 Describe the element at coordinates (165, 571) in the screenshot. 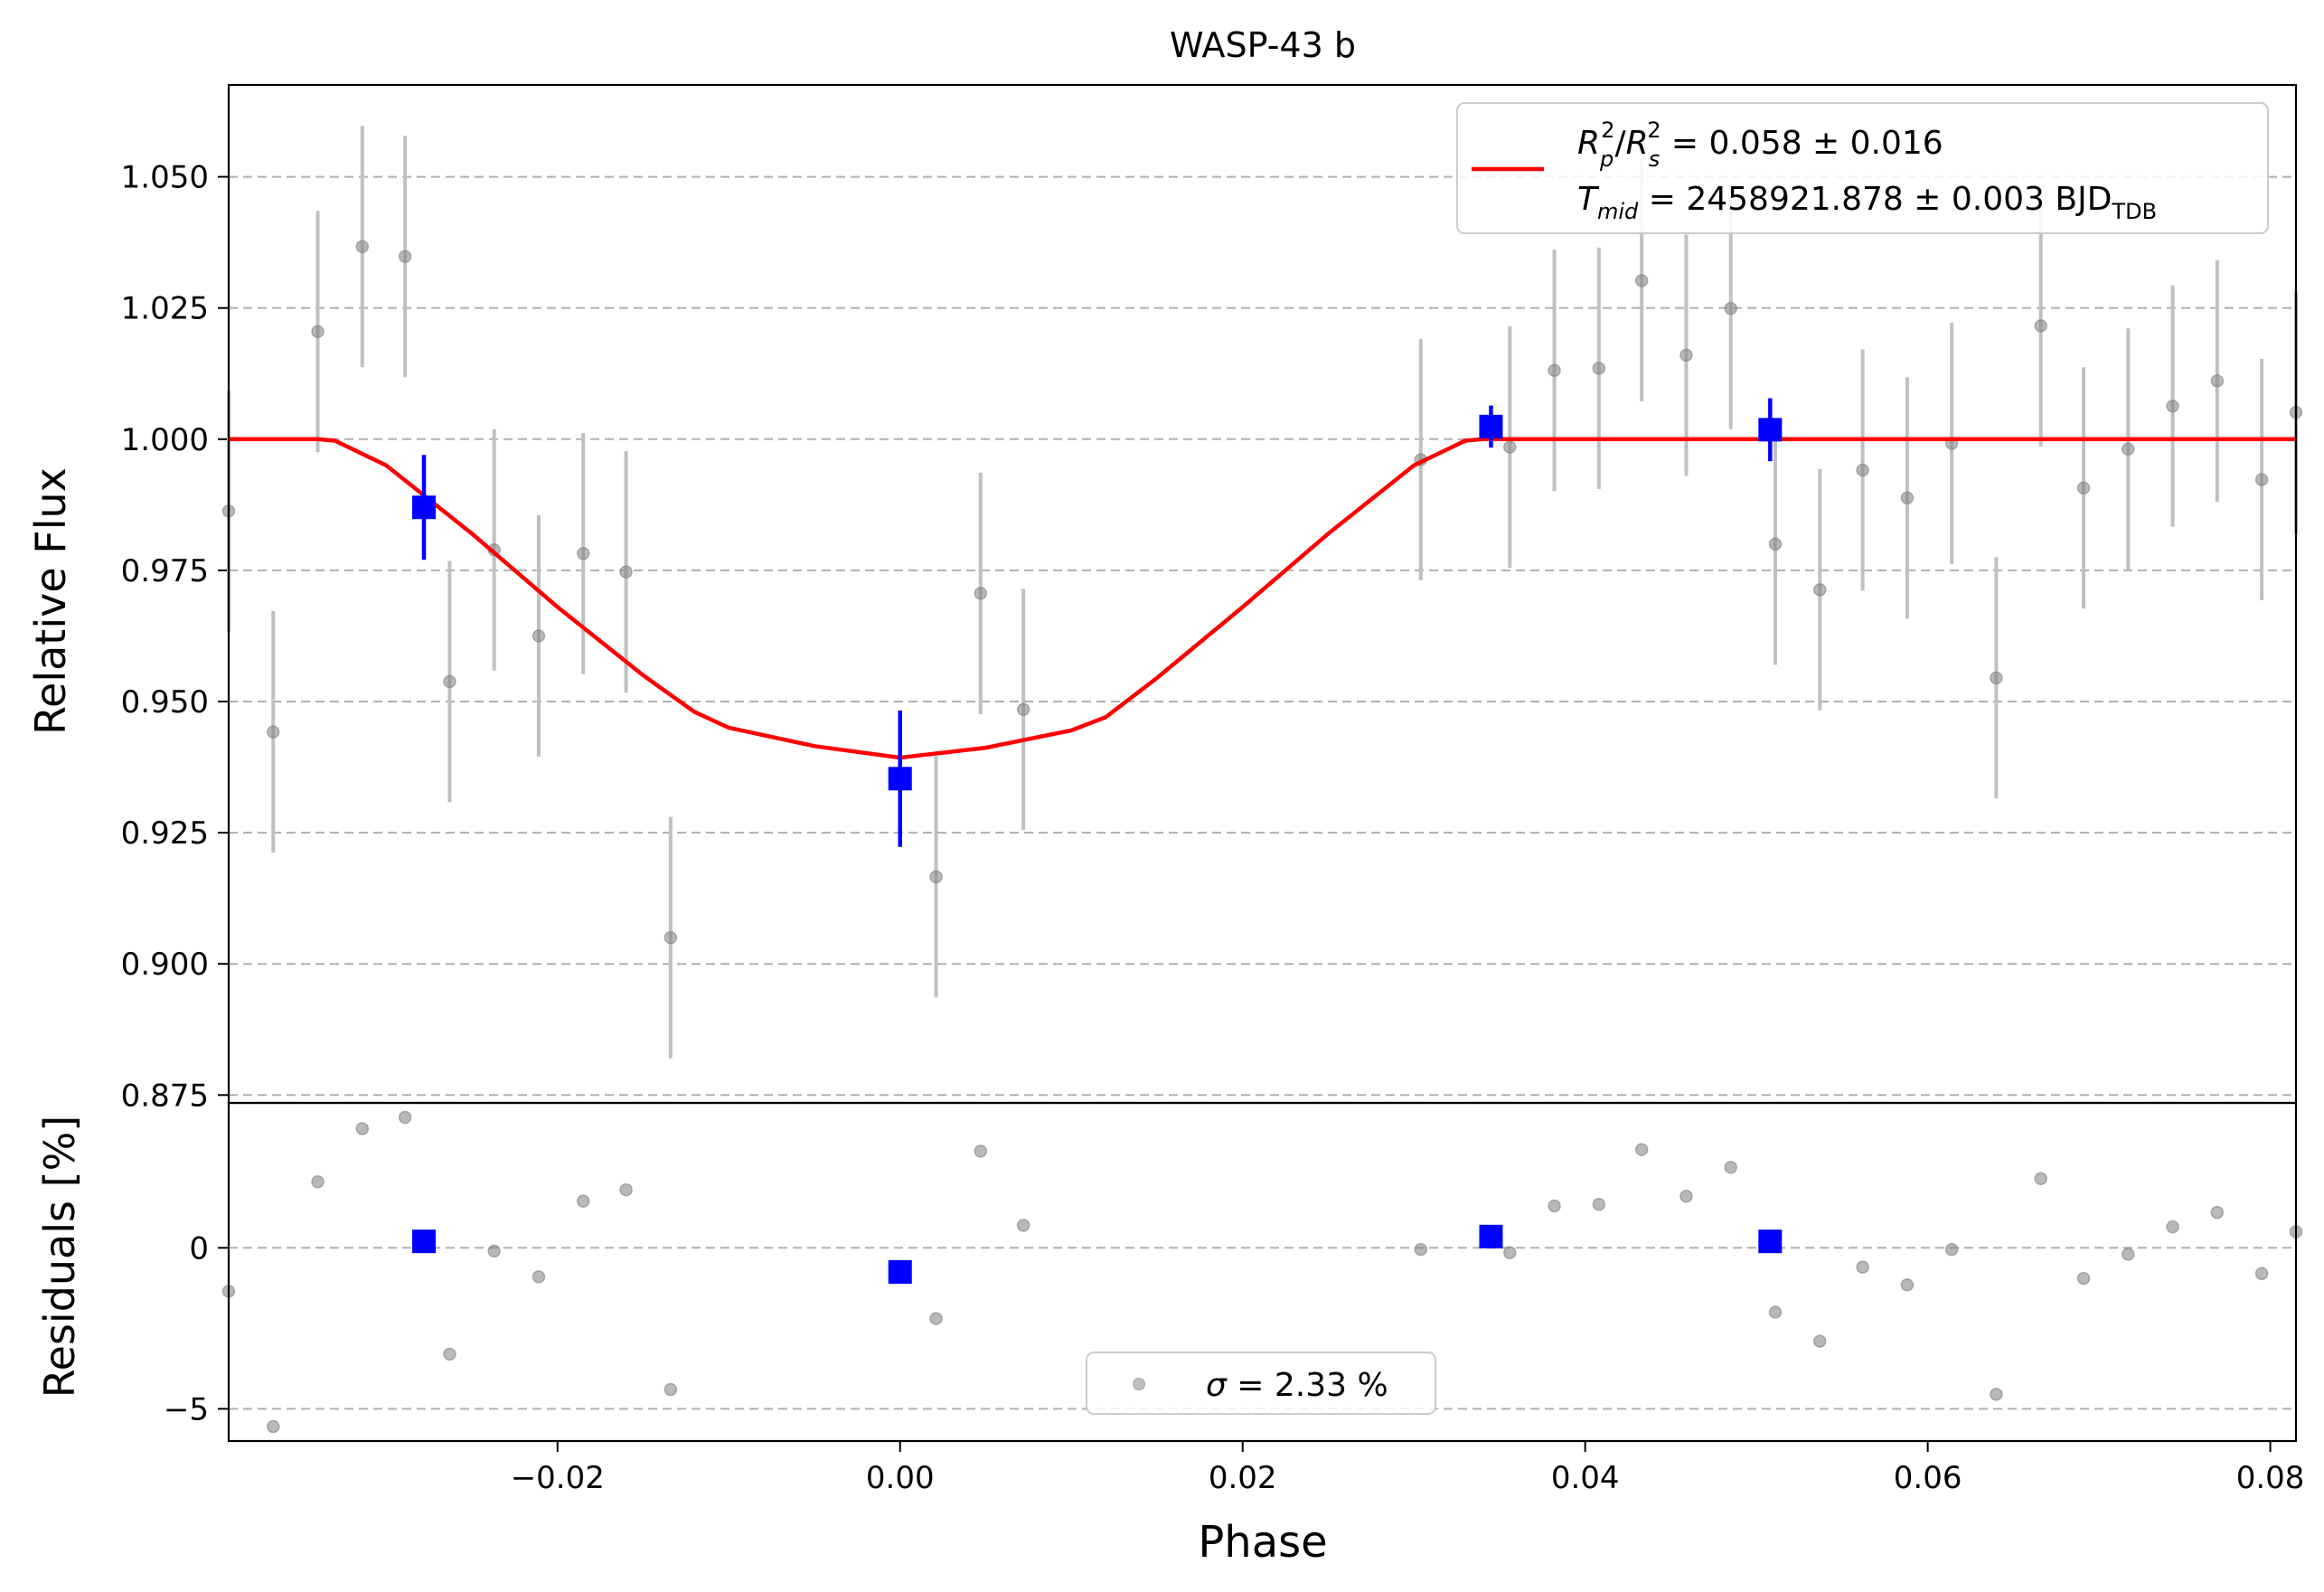

I see `top-y-tick-label: 0.975` at that location.